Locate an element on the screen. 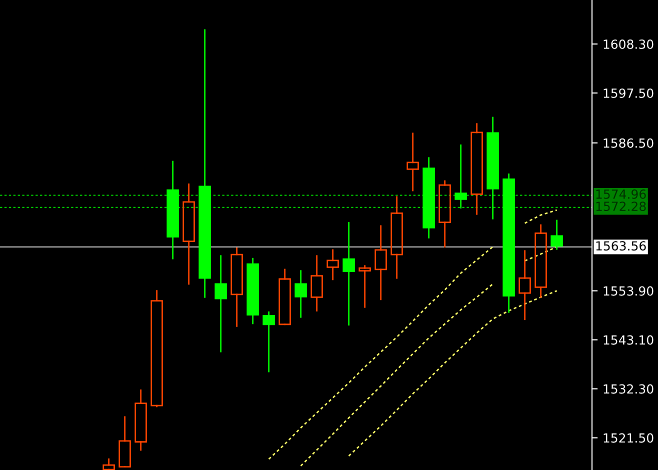 The image size is (658, 470). ref-line-label: 1563.56 is located at coordinates (621, 246).